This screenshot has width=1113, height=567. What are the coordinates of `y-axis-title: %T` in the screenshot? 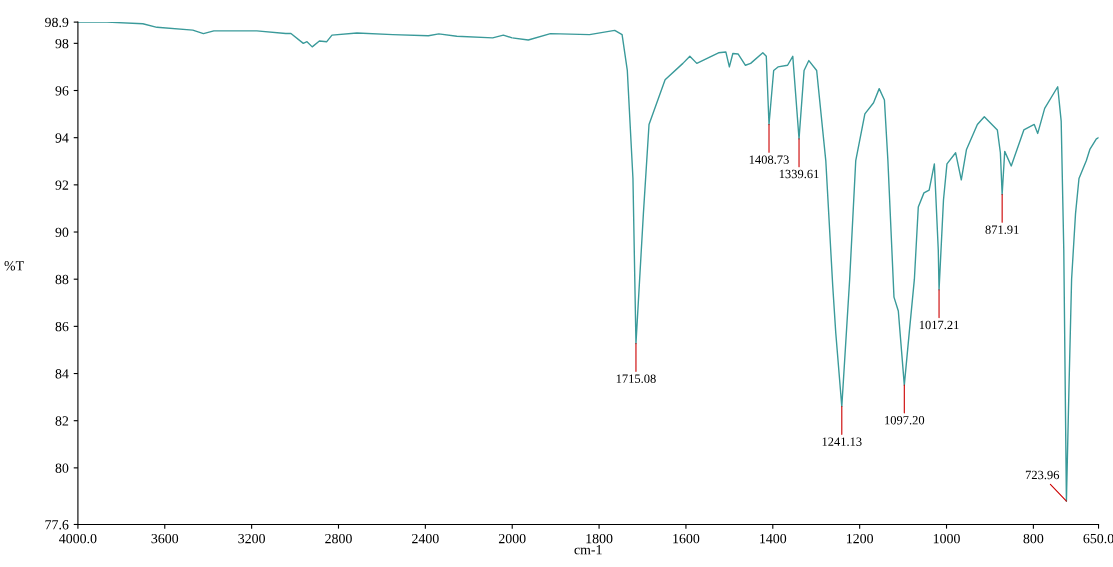 It's located at (14, 266).